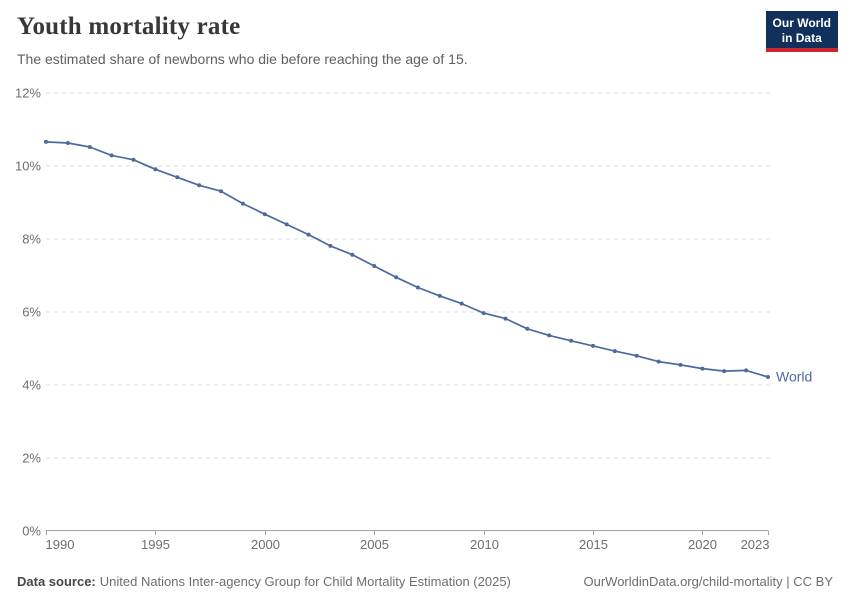 This screenshot has width=850, height=600. Describe the element at coordinates (28, 93) in the screenshot. I see `y-tick-label: 12%` at that location.